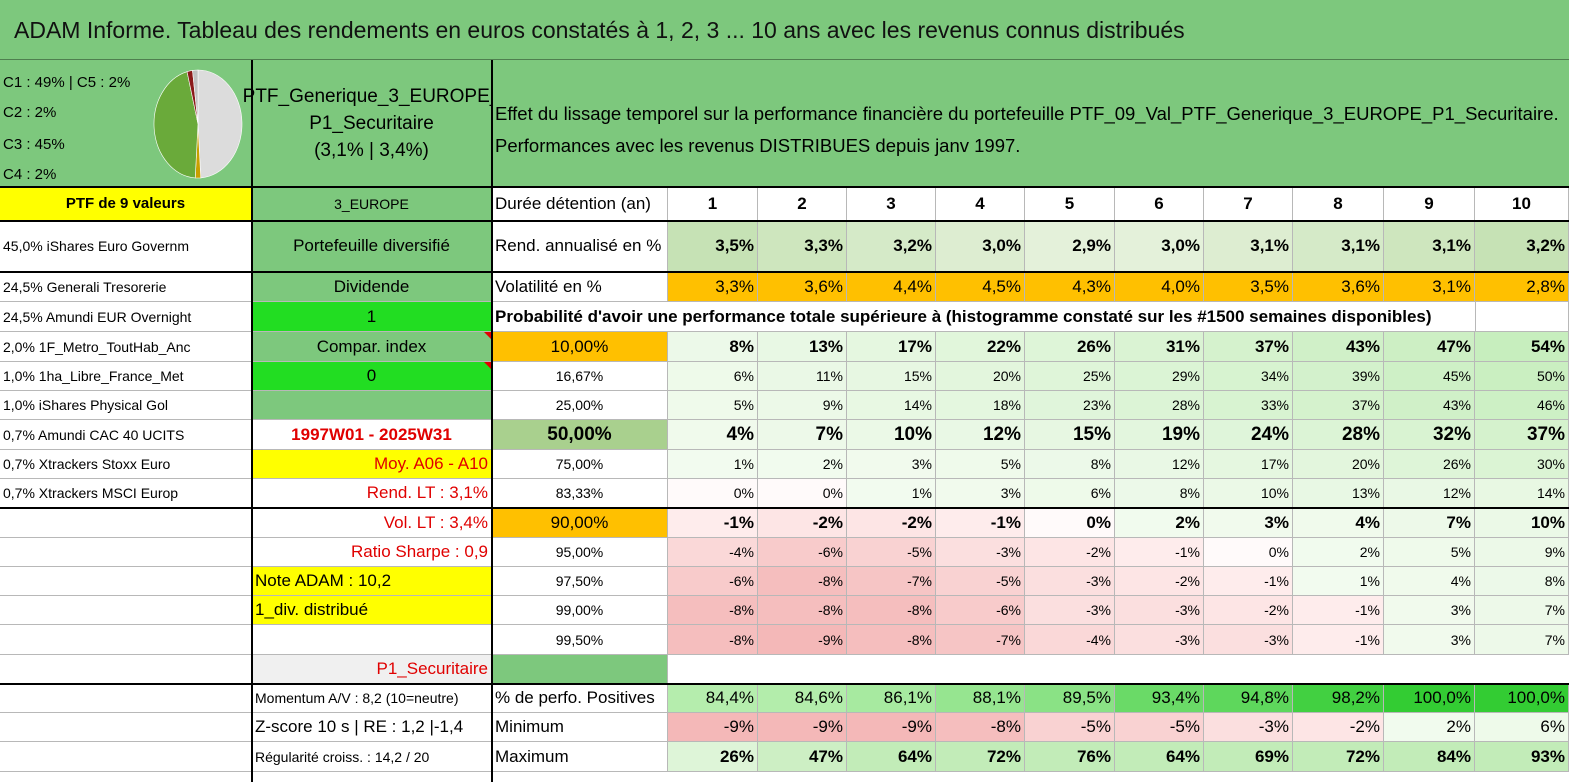  Describe the element at coordinates (980, 698) in the screenshot. I see `positive-perf-cell: 88,1%` at that location.